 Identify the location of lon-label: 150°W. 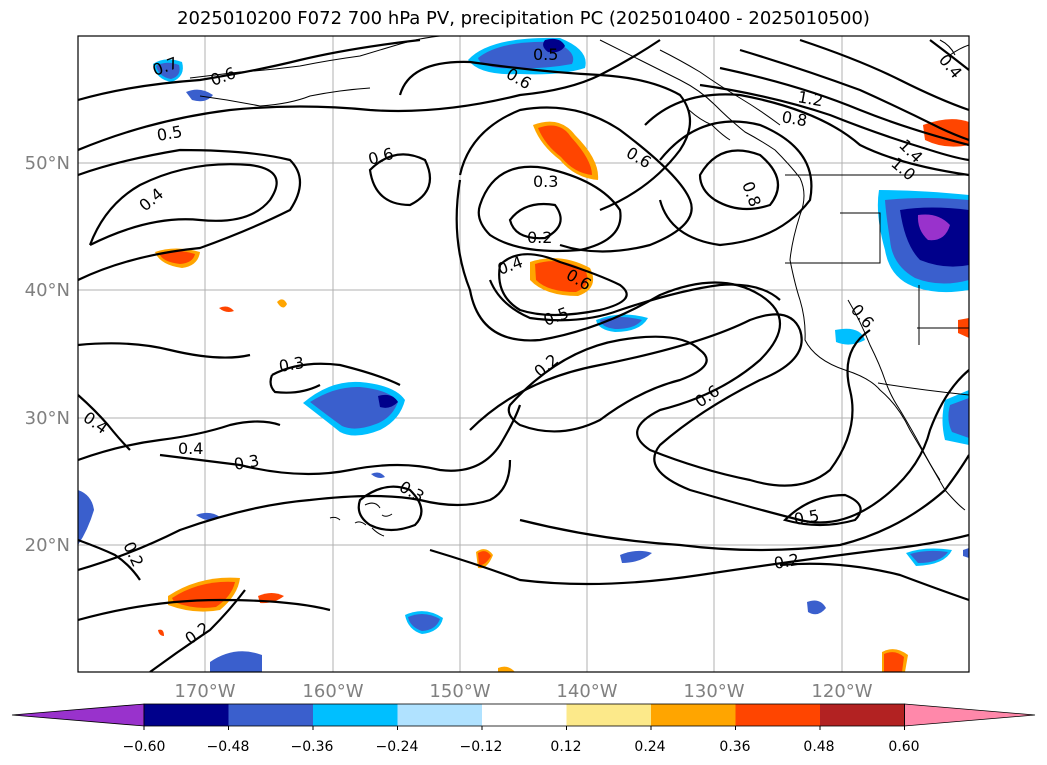
(459, 691).